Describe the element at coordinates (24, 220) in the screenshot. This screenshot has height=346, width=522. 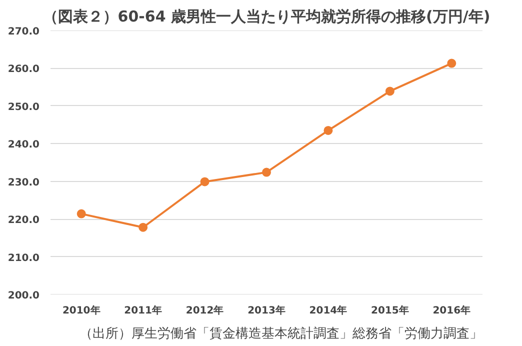
I see `y-tick-label: 220.0` at that location.